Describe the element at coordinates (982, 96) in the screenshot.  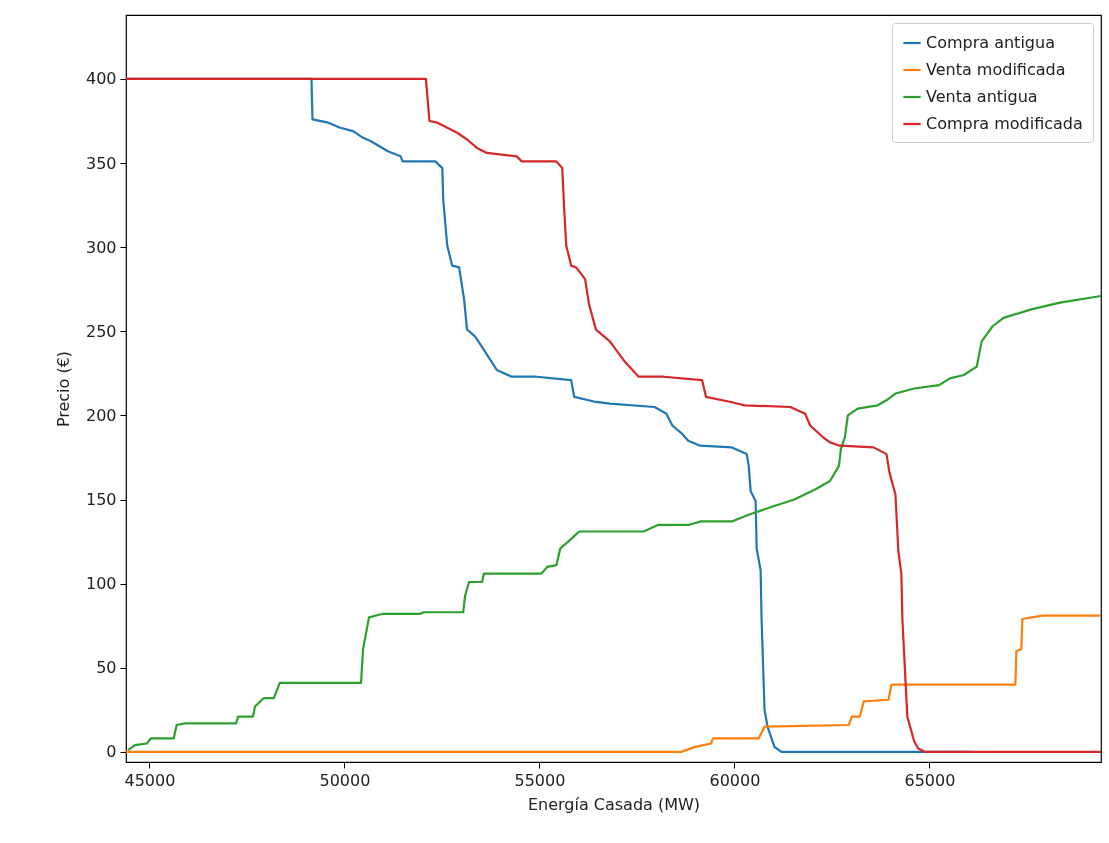
I see `legend-label: Venta antigua` at that location.